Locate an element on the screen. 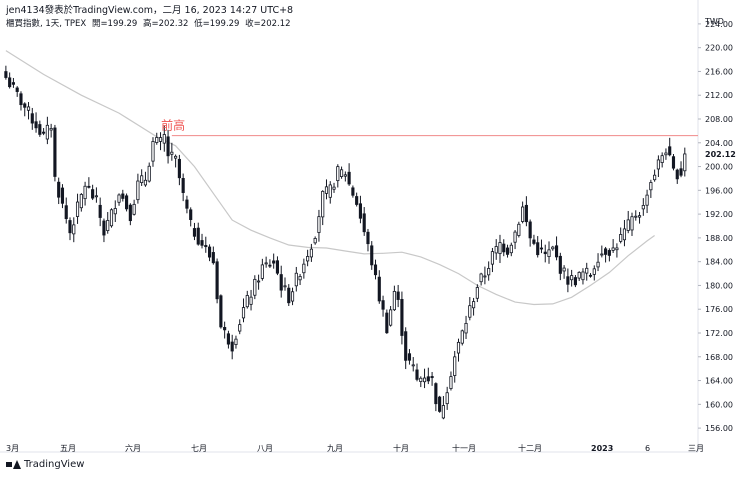 The height and width of the screenshot is (477, 740). time-axis: 3月 五月 六月 七月 八月 九月 十月 十一月 十二月 2023 6 三月 is located at coordinates (355, 448).